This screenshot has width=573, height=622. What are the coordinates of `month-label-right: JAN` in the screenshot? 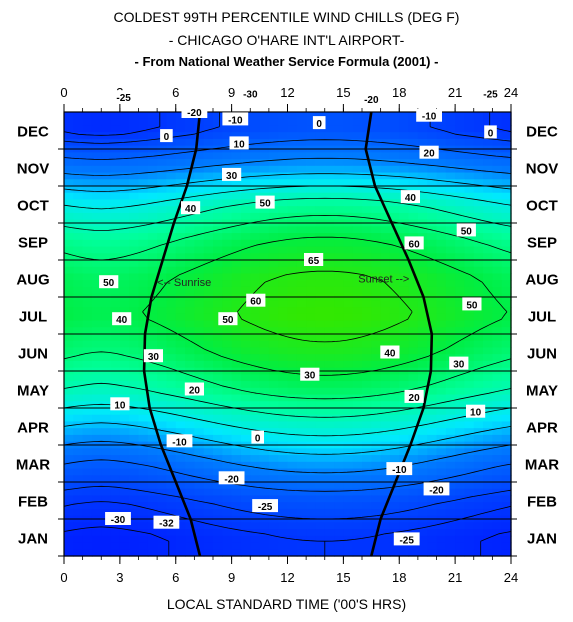 It's located at (542, 539).